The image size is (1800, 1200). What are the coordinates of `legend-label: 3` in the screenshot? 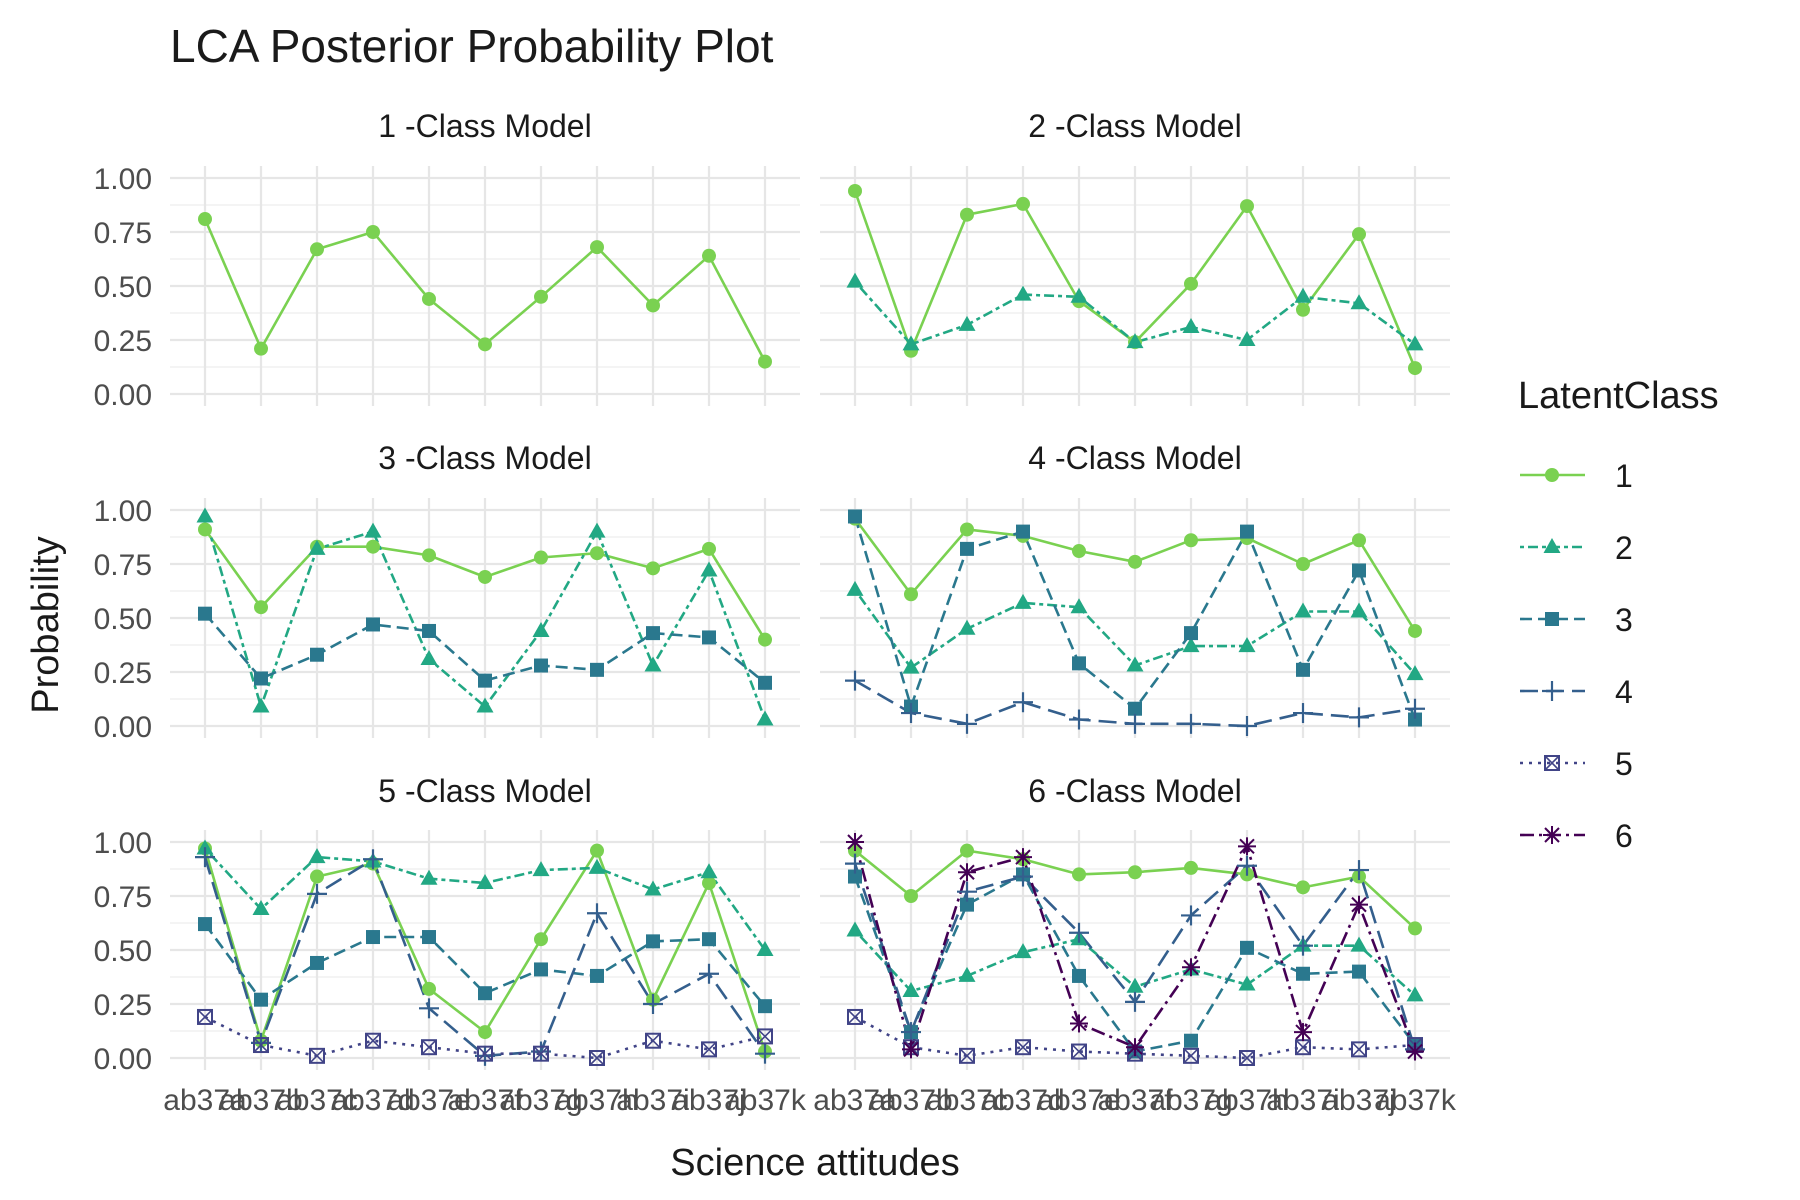 It's located at (1624, 620).